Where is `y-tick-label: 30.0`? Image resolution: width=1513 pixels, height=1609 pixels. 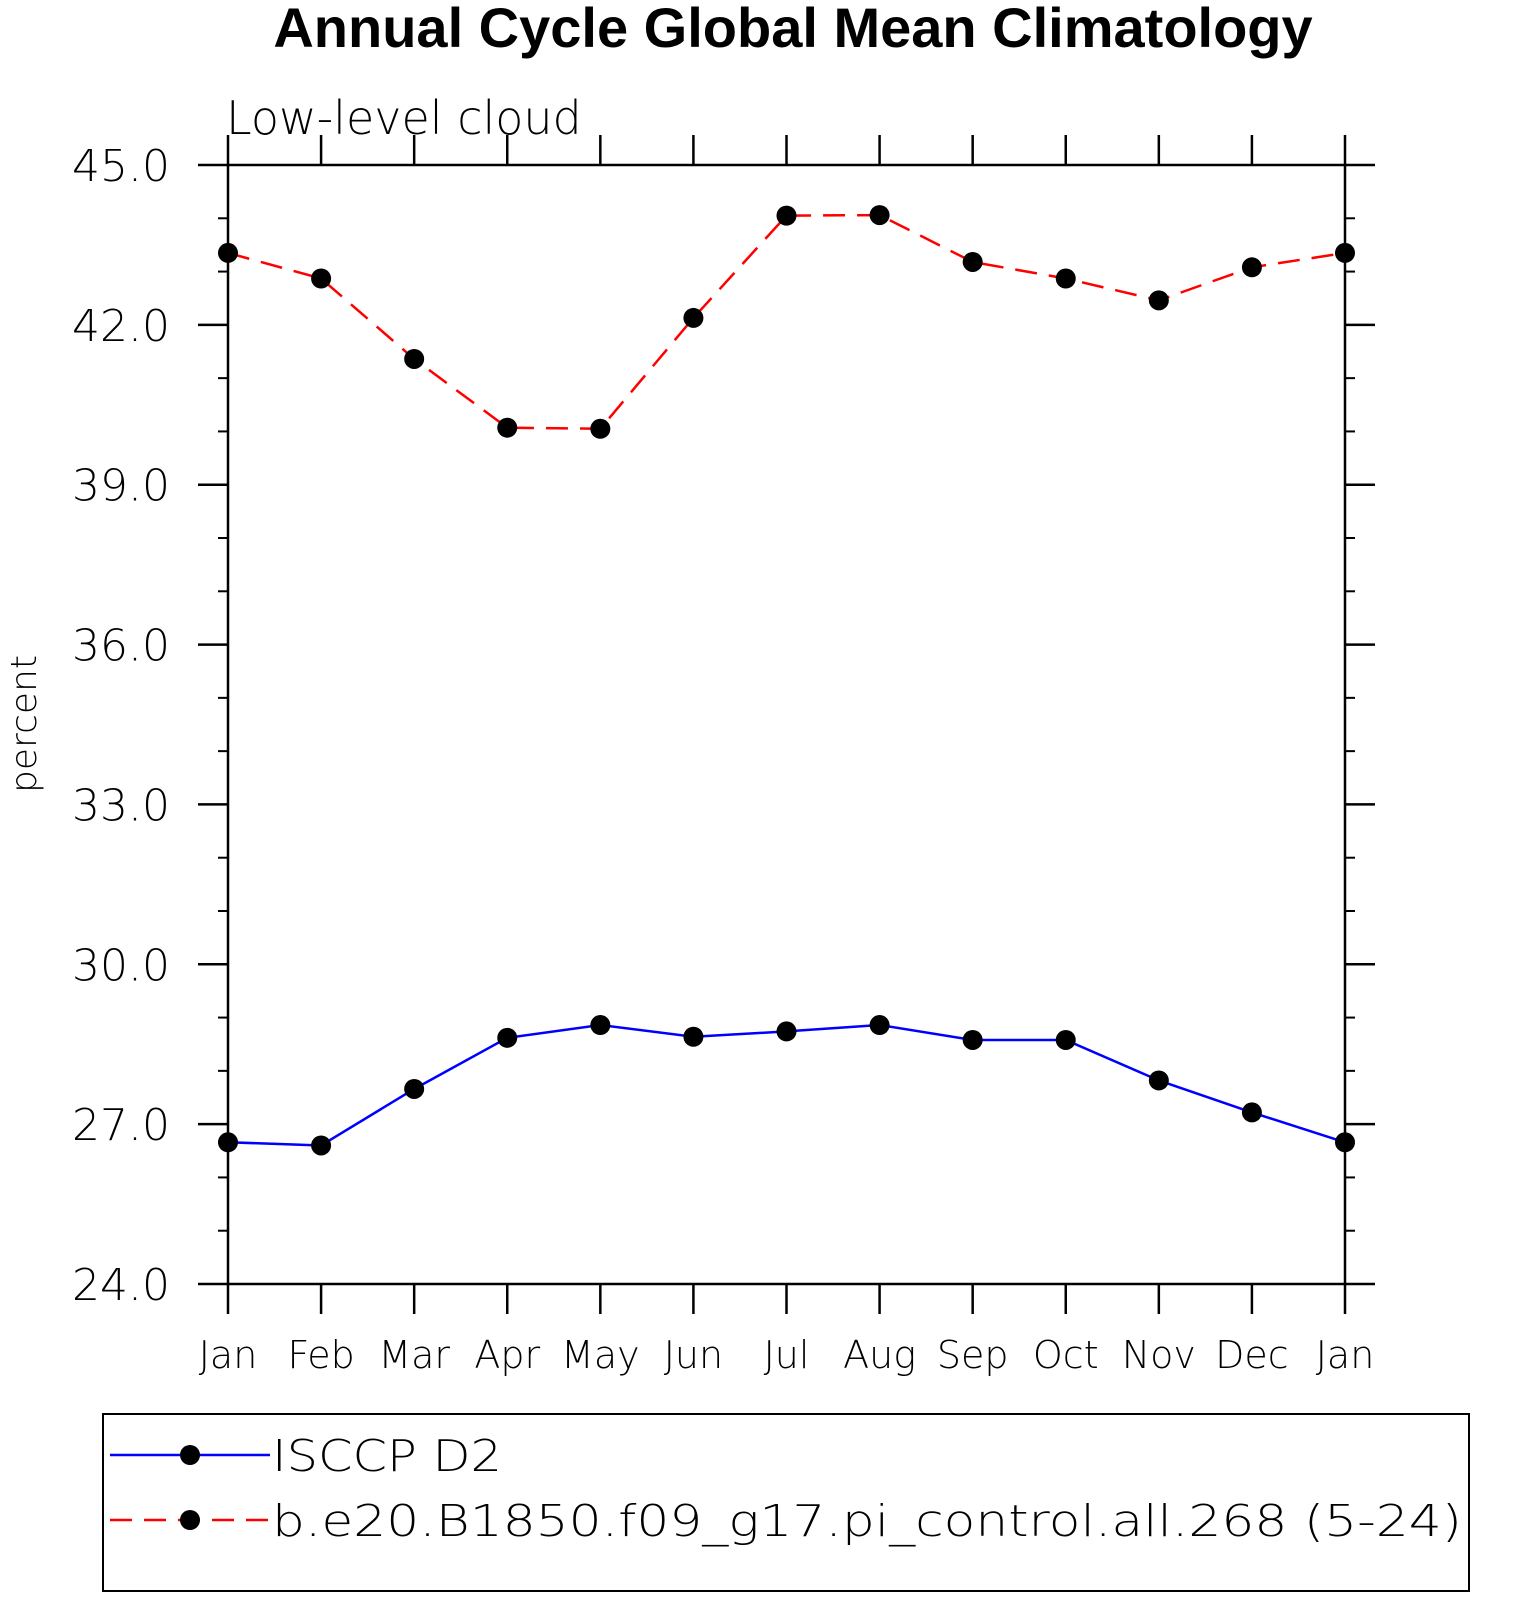 y-tick-label: 30.0 is located at coordinates (121, 965).